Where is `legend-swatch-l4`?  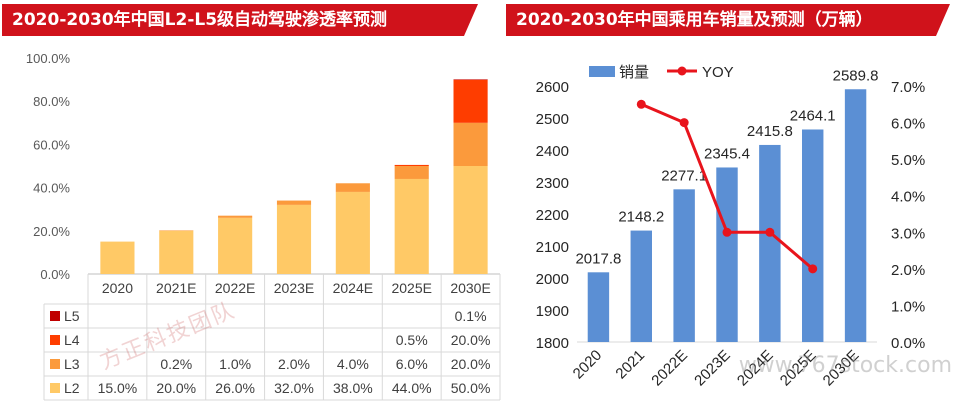
legend-swatch-l4 is located at coordinates (55, 340).